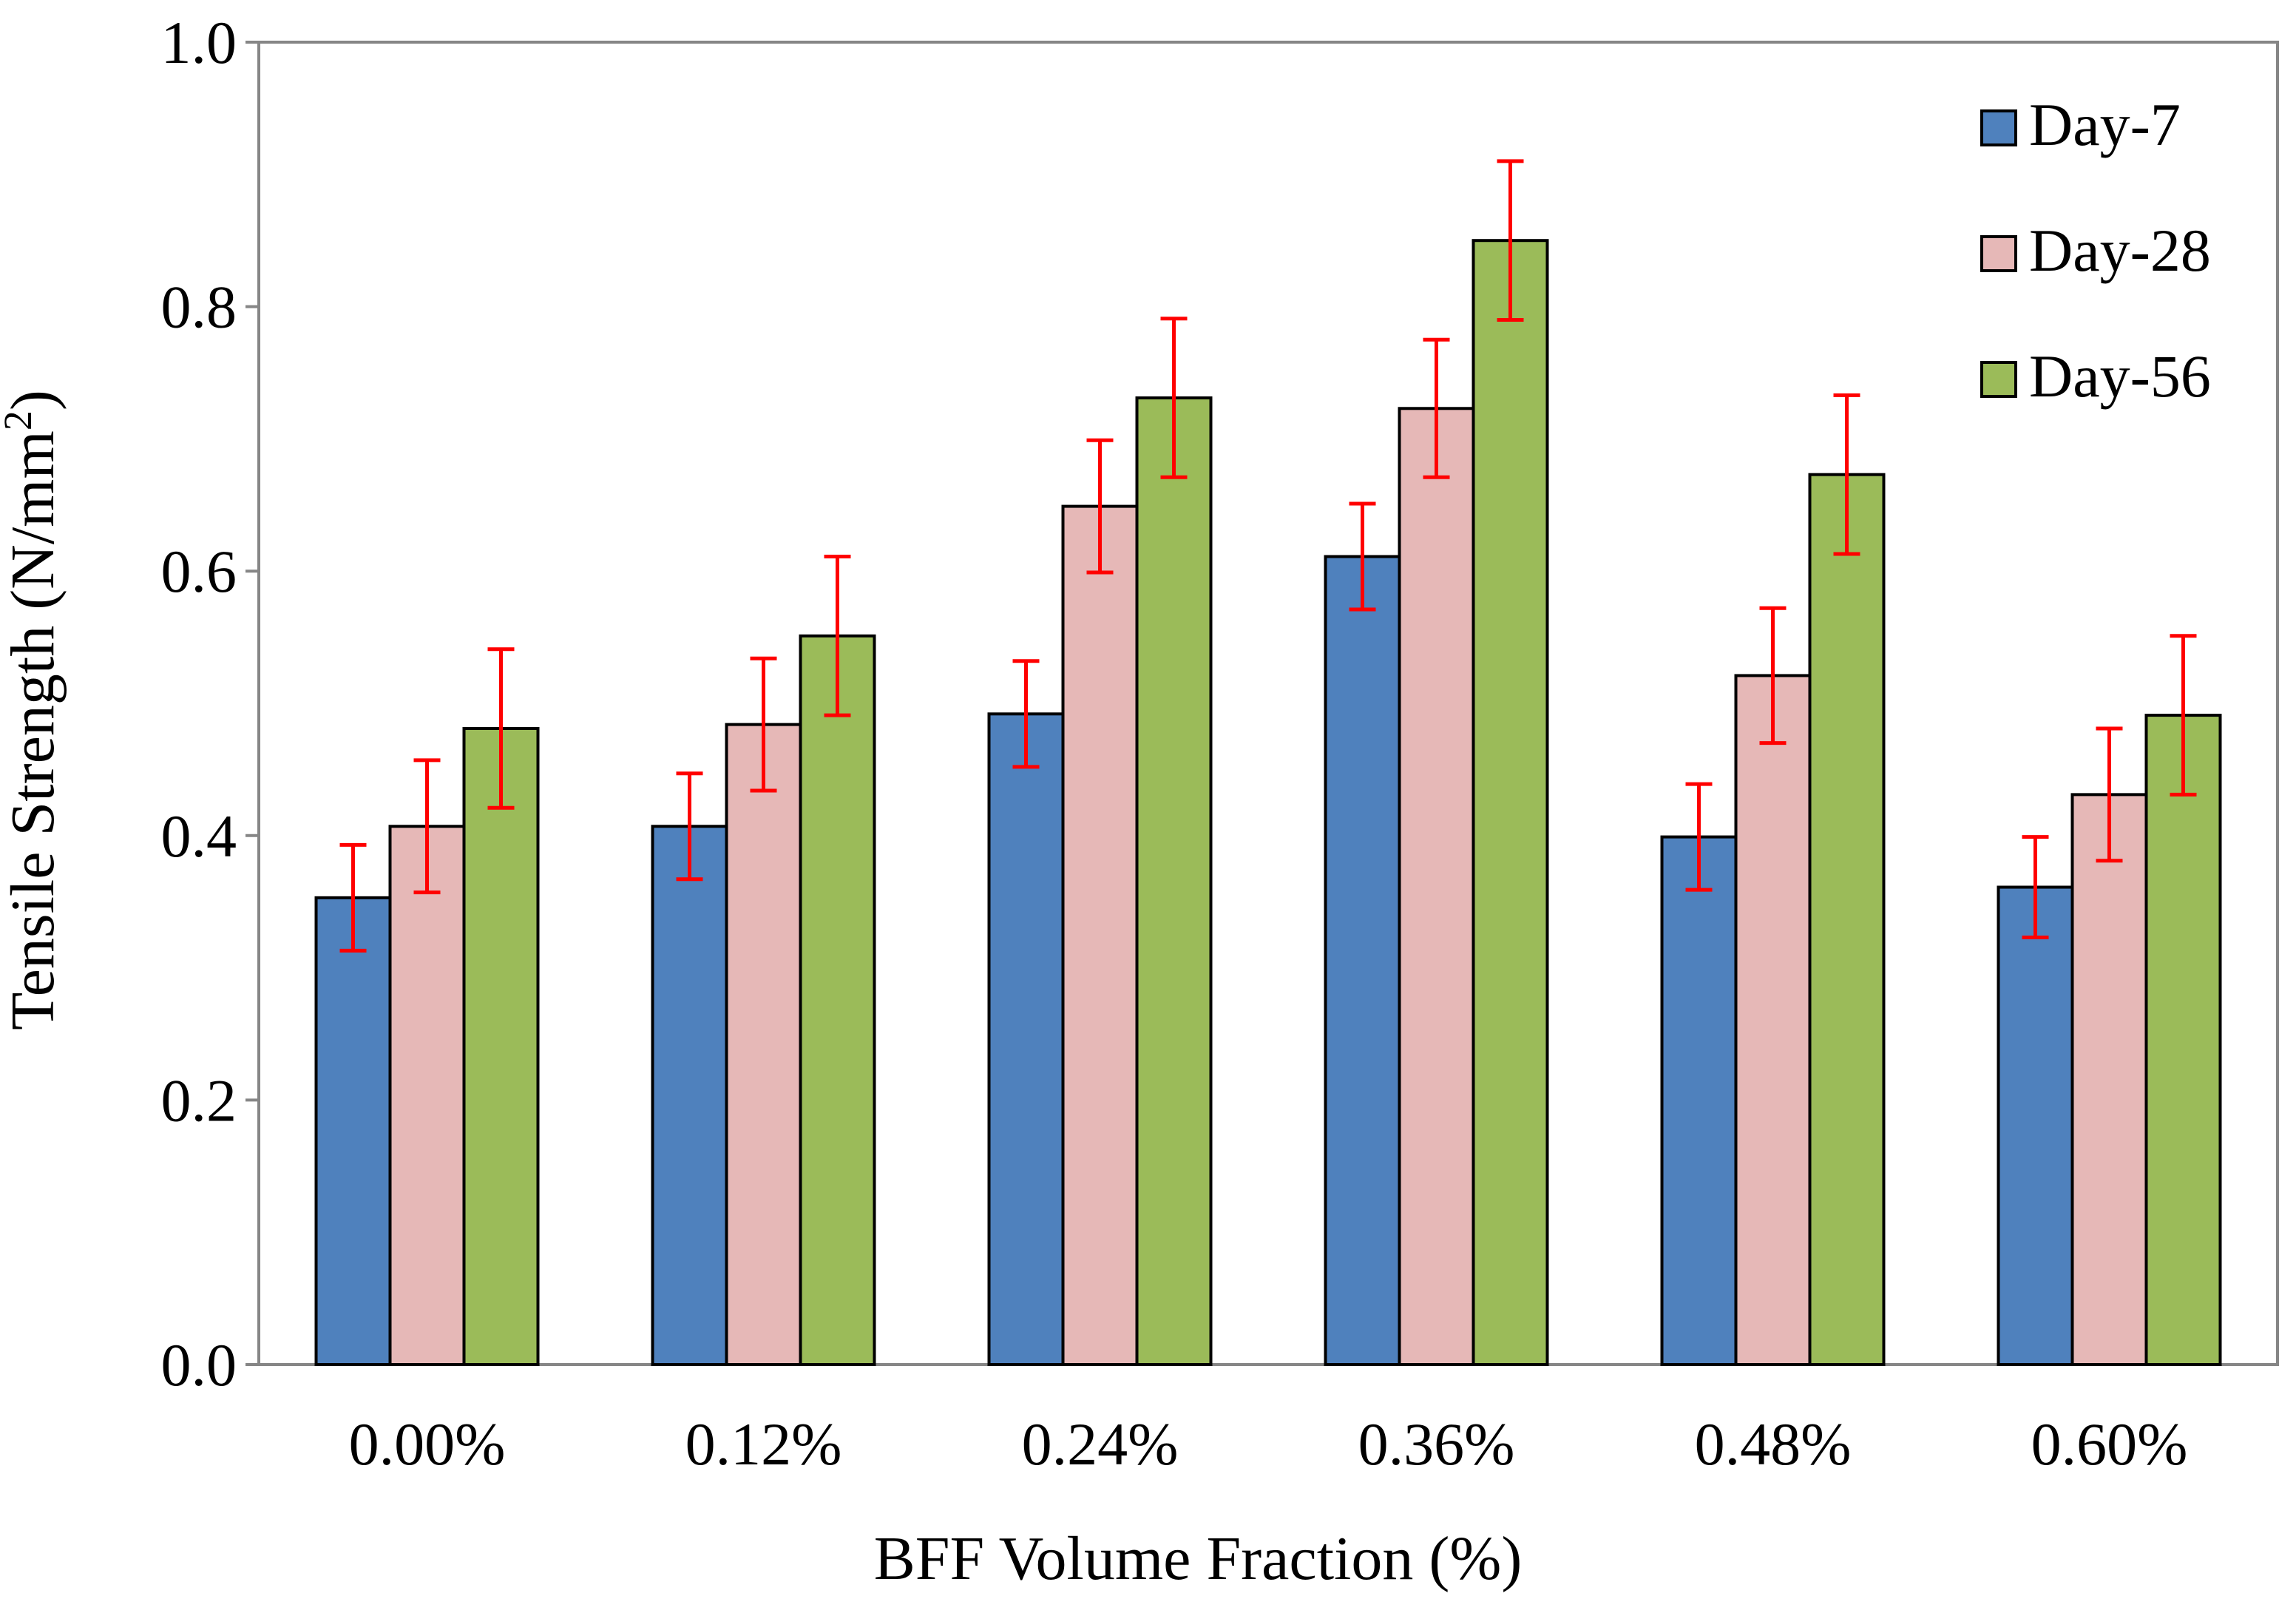 The height and width of the screenshot is (1599, 2296). I want to click on x-tick-label: 0.00%, so click(428, 1444).